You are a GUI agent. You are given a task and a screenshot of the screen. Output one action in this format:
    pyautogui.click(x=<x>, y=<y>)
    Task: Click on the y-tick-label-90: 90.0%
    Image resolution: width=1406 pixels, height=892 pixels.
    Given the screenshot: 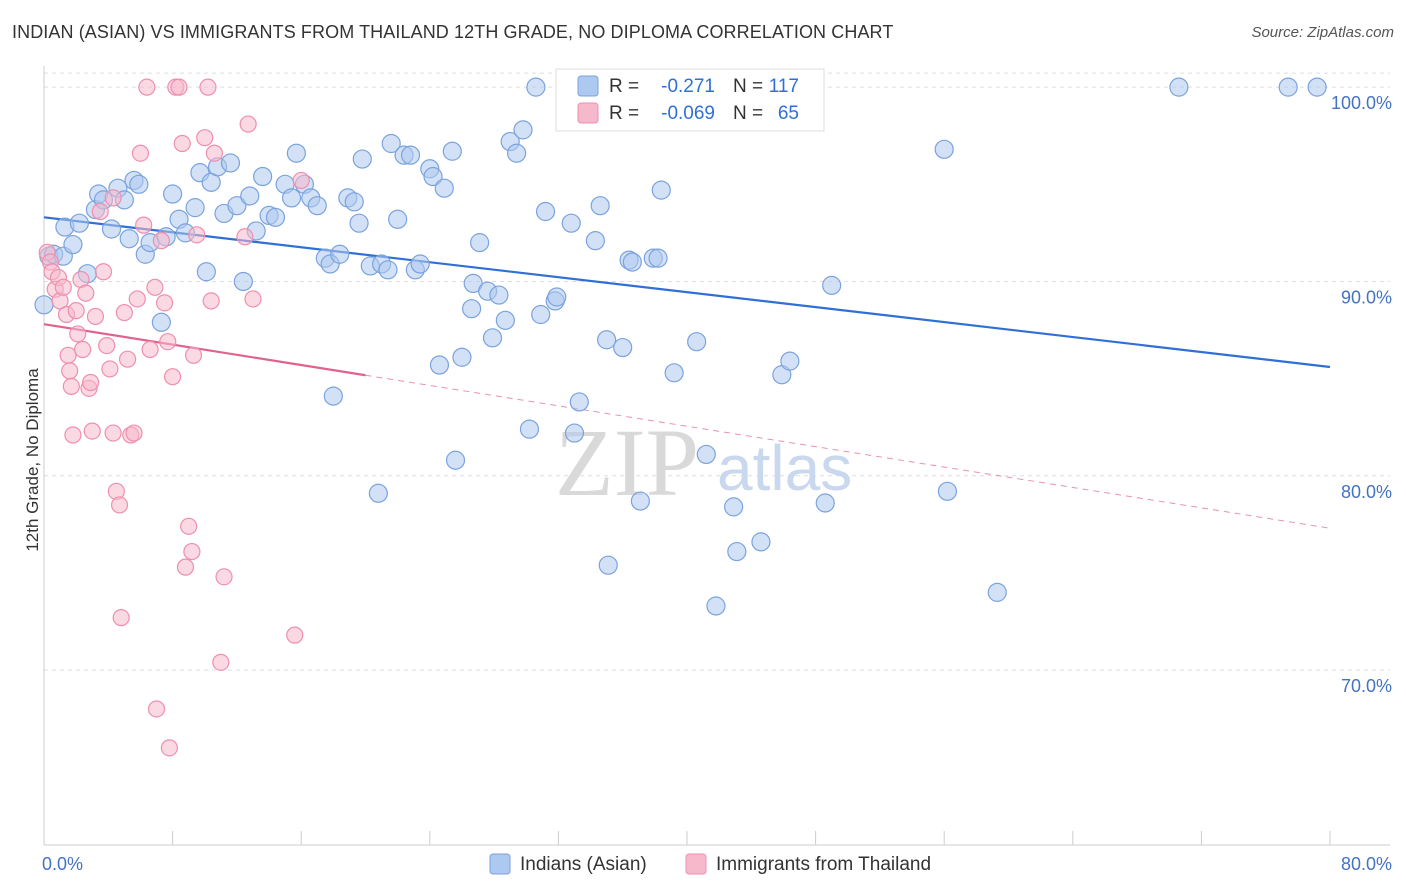 What is the action you would take?
    pyautogui.click(x=1366, y=297)
    